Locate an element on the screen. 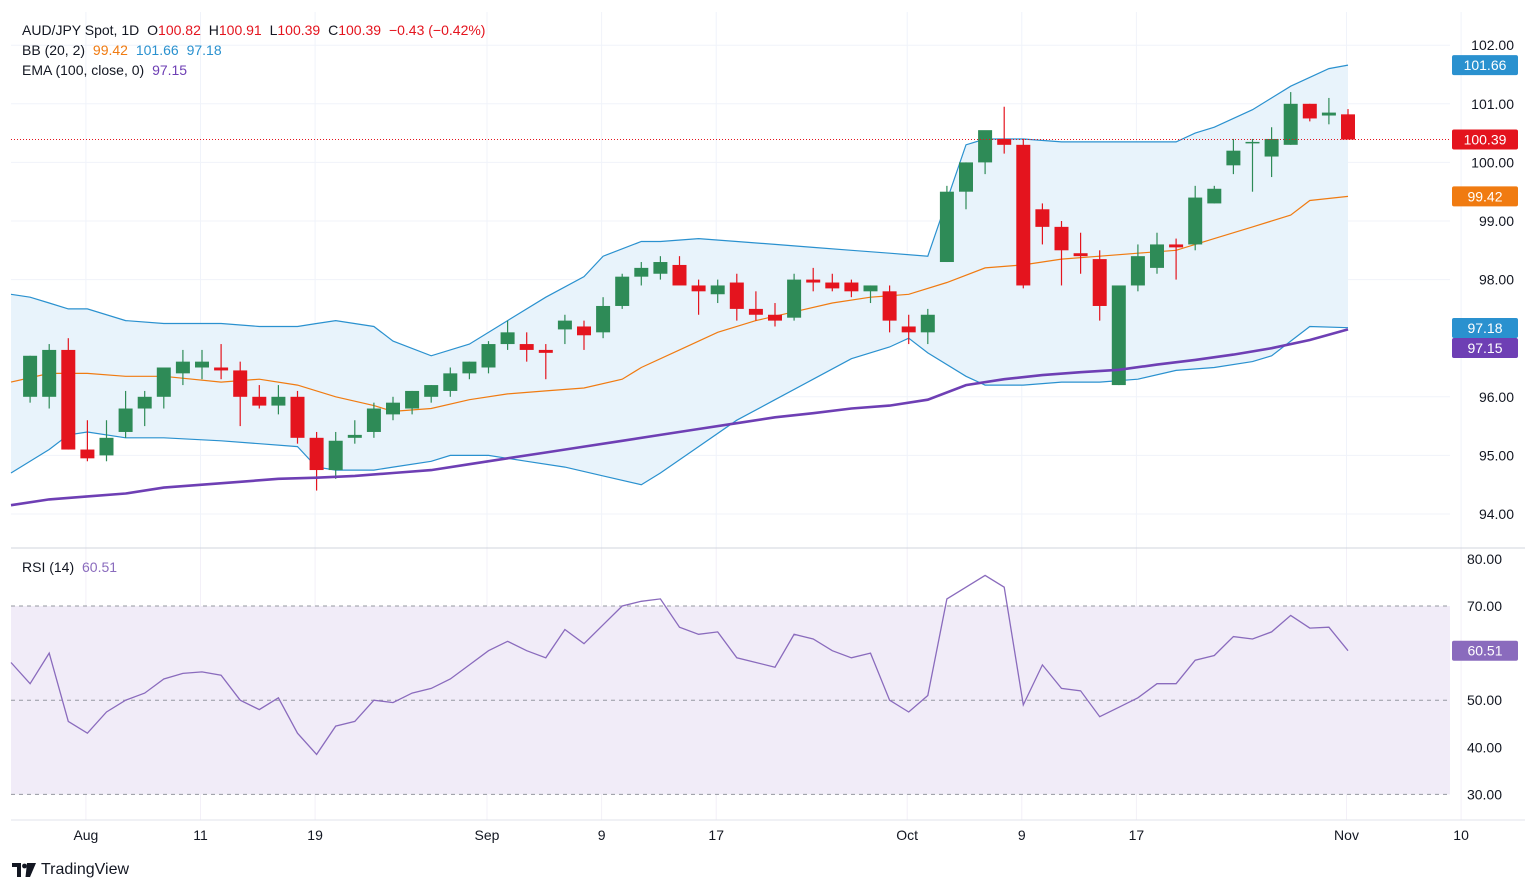 The image size is (1536, 892). time-tick-label: Nov is located at coordinates (1346, 835).